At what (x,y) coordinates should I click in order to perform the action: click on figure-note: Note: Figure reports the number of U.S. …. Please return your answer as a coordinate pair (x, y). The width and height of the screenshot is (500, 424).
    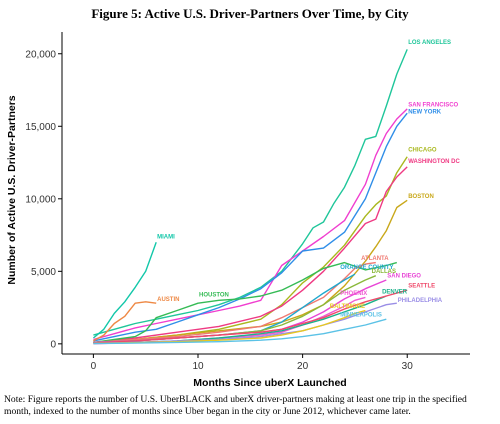
    Looking at the image, I should click on (235, 405).